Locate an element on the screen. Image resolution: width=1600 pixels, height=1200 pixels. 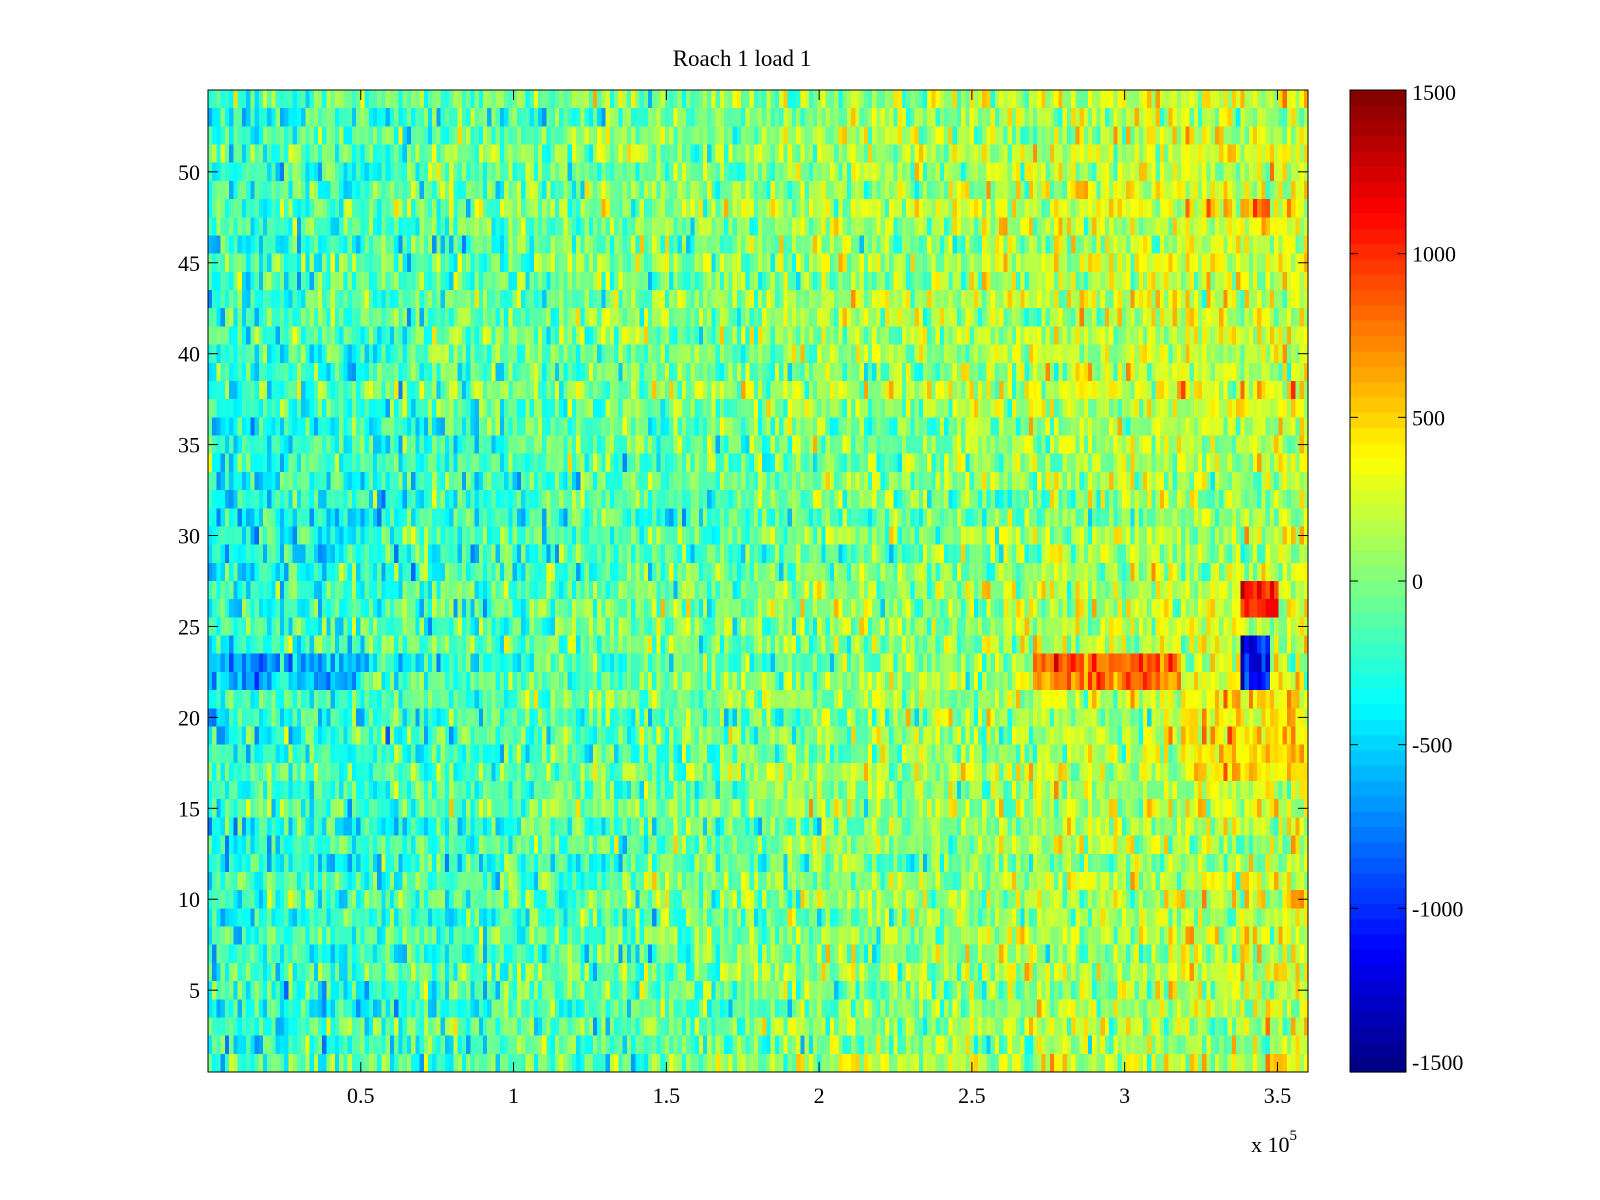
y-tick-label: 5 is located at coordinates (194, 990).